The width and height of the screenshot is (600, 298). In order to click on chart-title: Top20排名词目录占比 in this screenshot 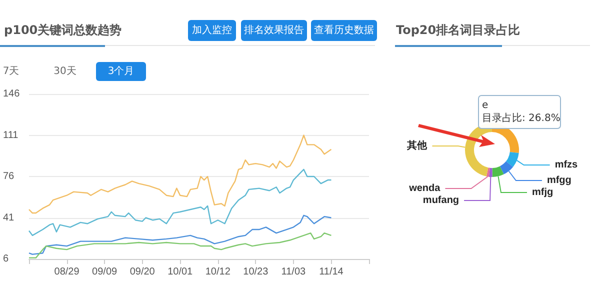, I will do `click(458, 30)`.